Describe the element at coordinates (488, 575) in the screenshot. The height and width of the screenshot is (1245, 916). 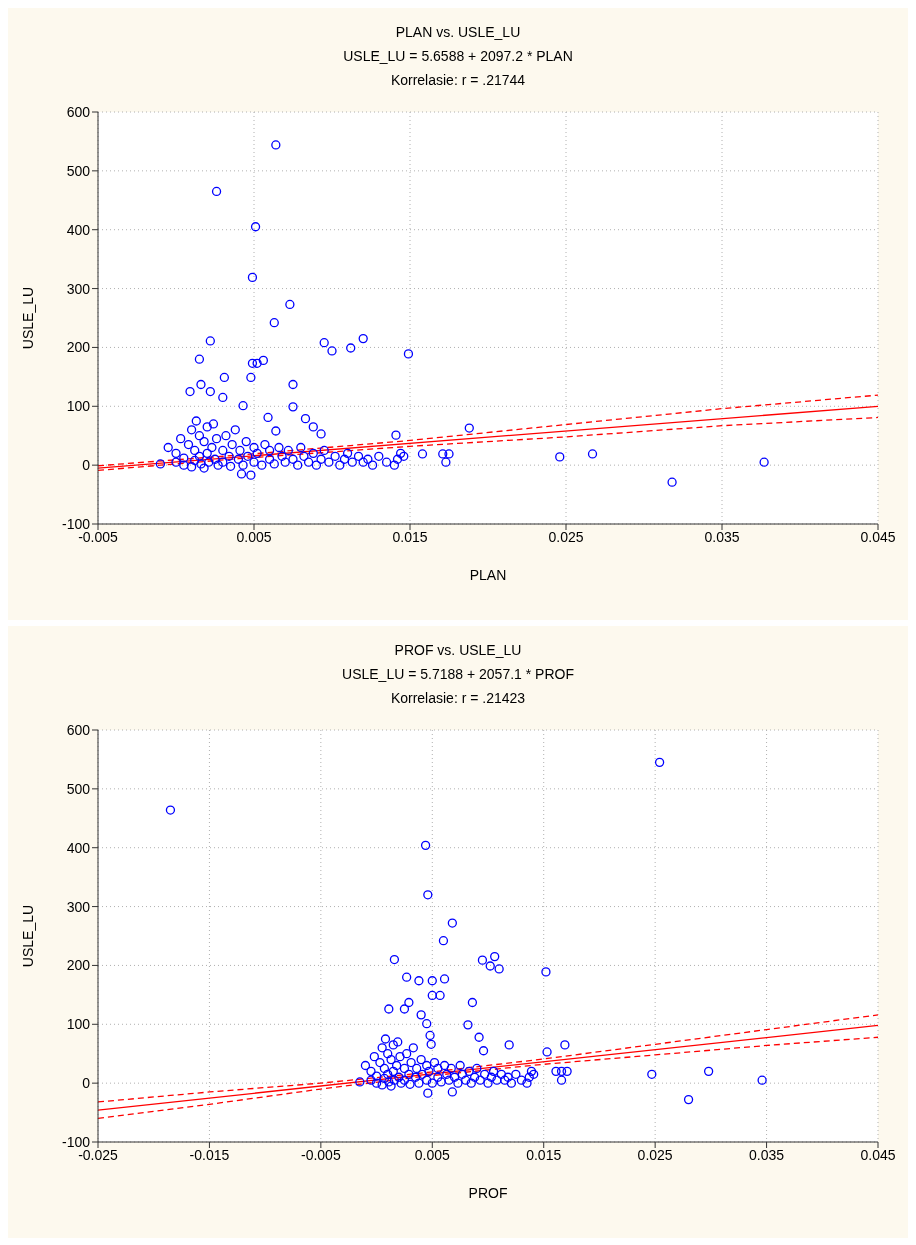
I see `x-axis-title: PLAN` at that location.